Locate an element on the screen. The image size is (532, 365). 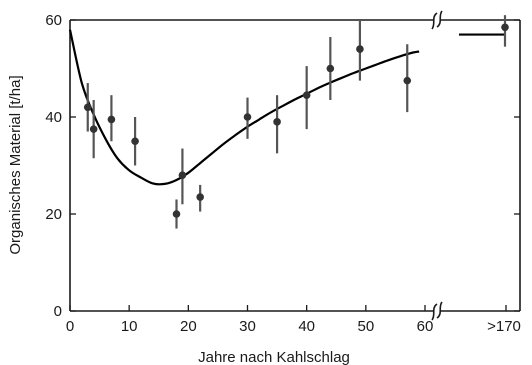
x-tick-label: 60 is located at coordinates (425, 326).